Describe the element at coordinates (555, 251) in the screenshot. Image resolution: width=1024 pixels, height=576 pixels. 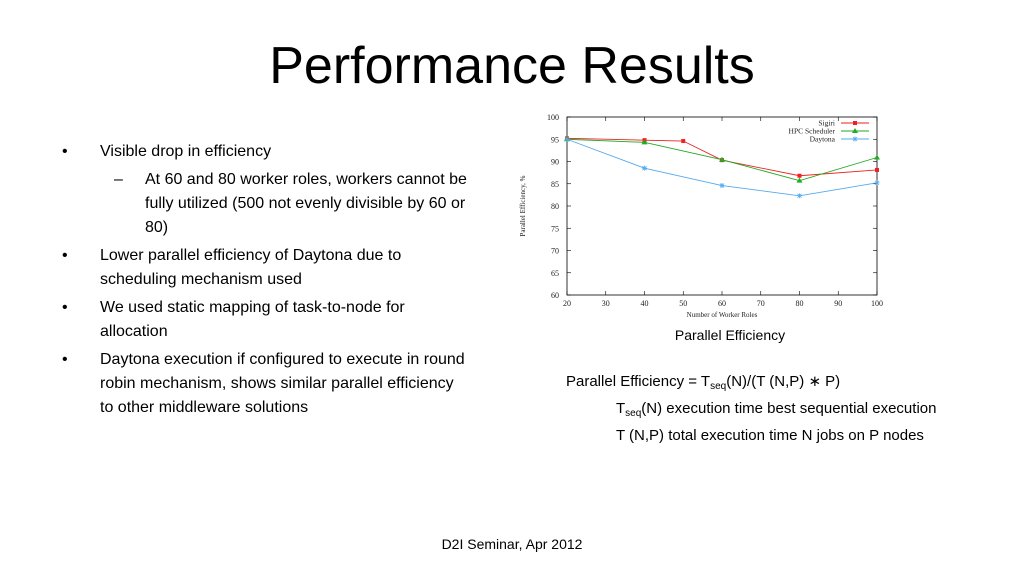
I see `y-tick-label: 70` at that location.